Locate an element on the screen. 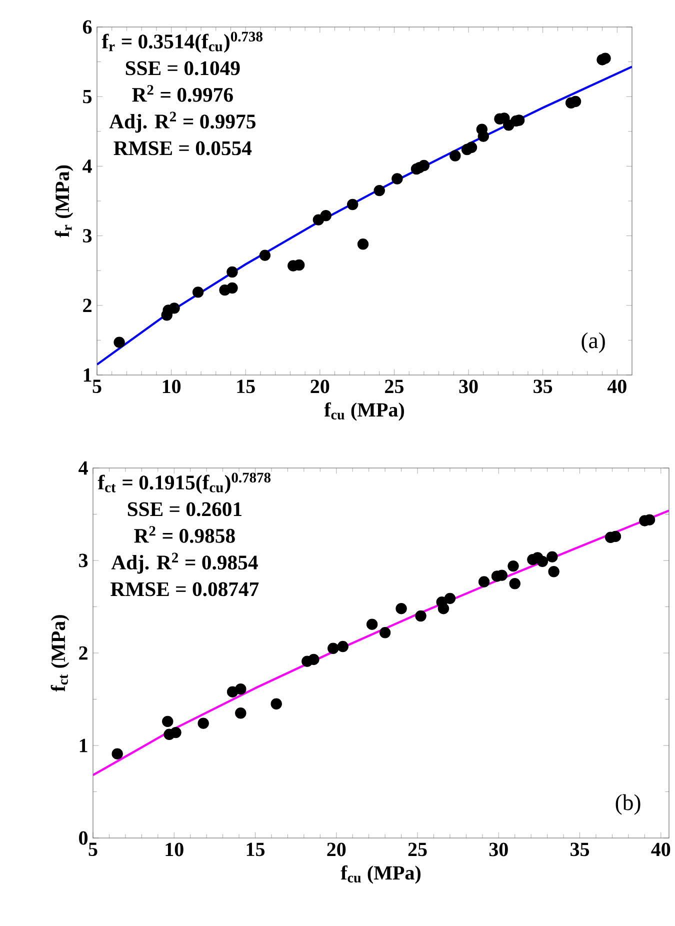 Image resolution: width=675 pixels, height=926 pixels. annotation: (a) is located at coordinates (593, 342).